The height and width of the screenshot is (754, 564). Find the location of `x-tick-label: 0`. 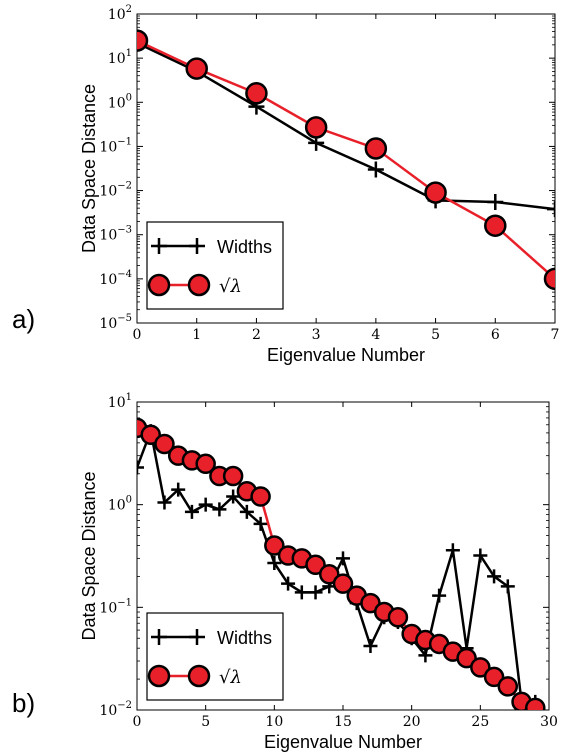

x-tick-label: 0 is located at coordinates (137, 722).